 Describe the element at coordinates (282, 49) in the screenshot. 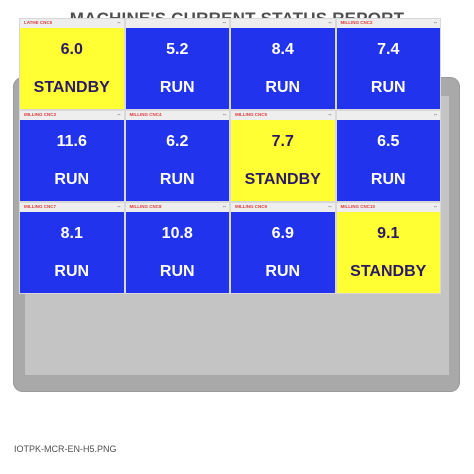

I see `machine-value: 8.4` at that location.